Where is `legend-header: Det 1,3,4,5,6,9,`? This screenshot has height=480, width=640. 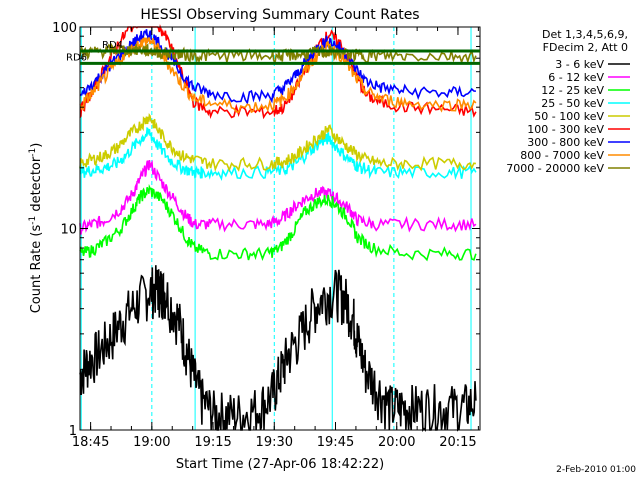
legend-header: Det 1,3,4,5,6,9, is located at coordinates (585, 34).